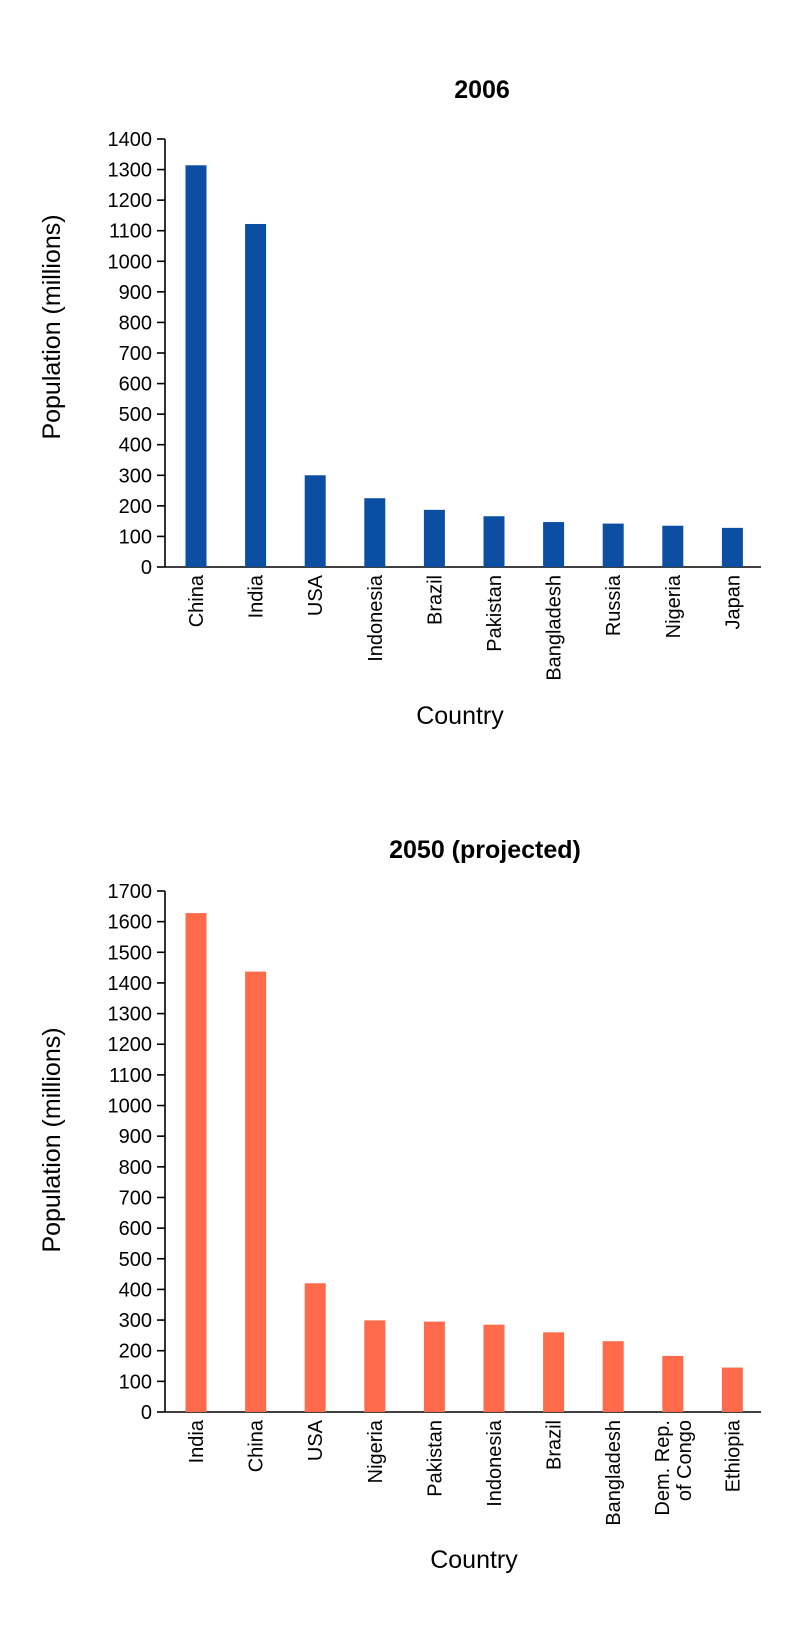 The height and width of the screenshot is (1638, 792). Describe the element at coordinates (732, 1389) in the screenshot. I see `bar-ethiopia` at that location.